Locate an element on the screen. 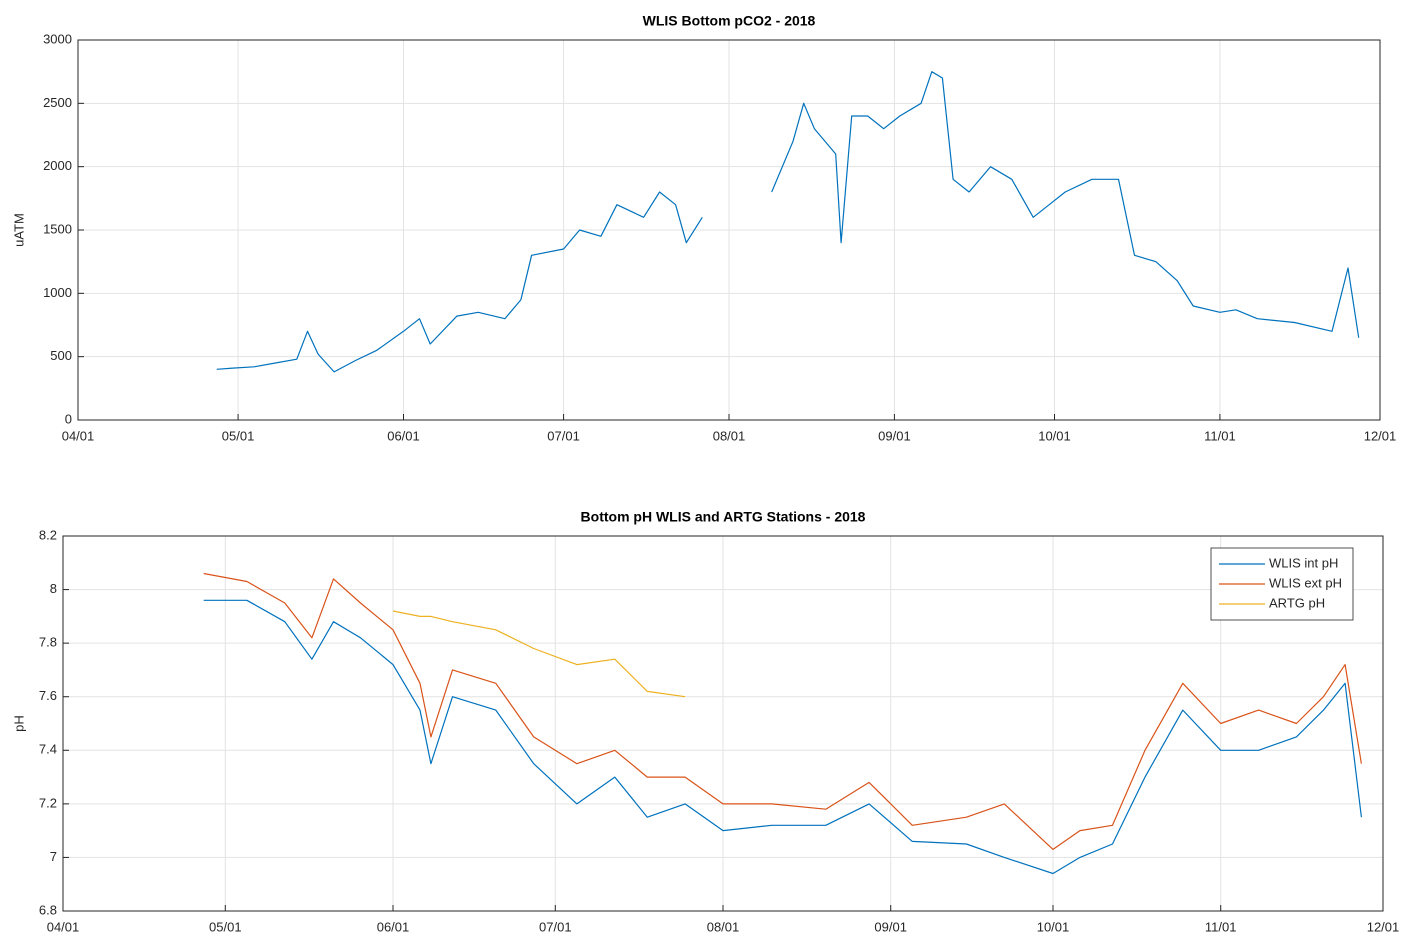 The height and width of the screenshot is (938, 1413). legend-box is located at coordinates (1282, 584).